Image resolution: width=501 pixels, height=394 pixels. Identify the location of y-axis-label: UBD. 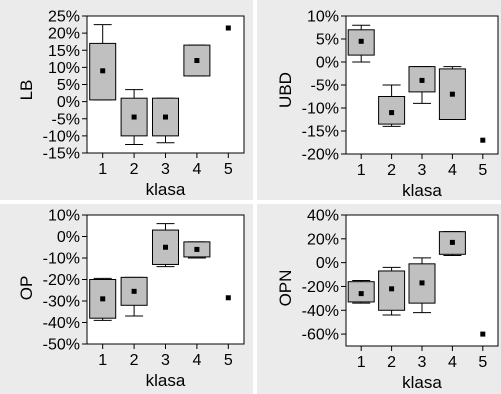
(285, 90).